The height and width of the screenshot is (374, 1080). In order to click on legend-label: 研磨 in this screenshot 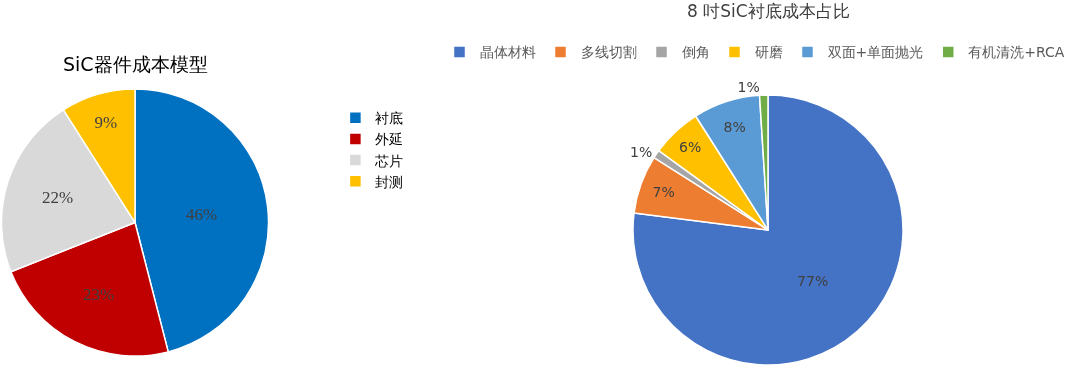, I will do `click(768, 52)`.